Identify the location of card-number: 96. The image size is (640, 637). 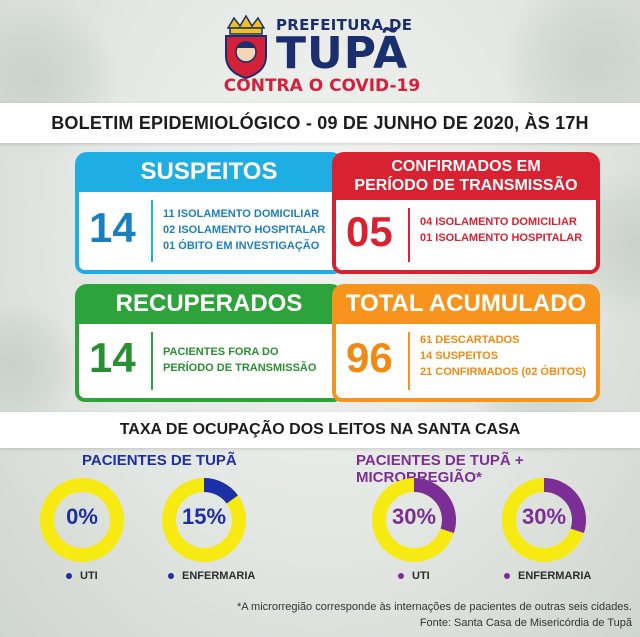
(369, 357).